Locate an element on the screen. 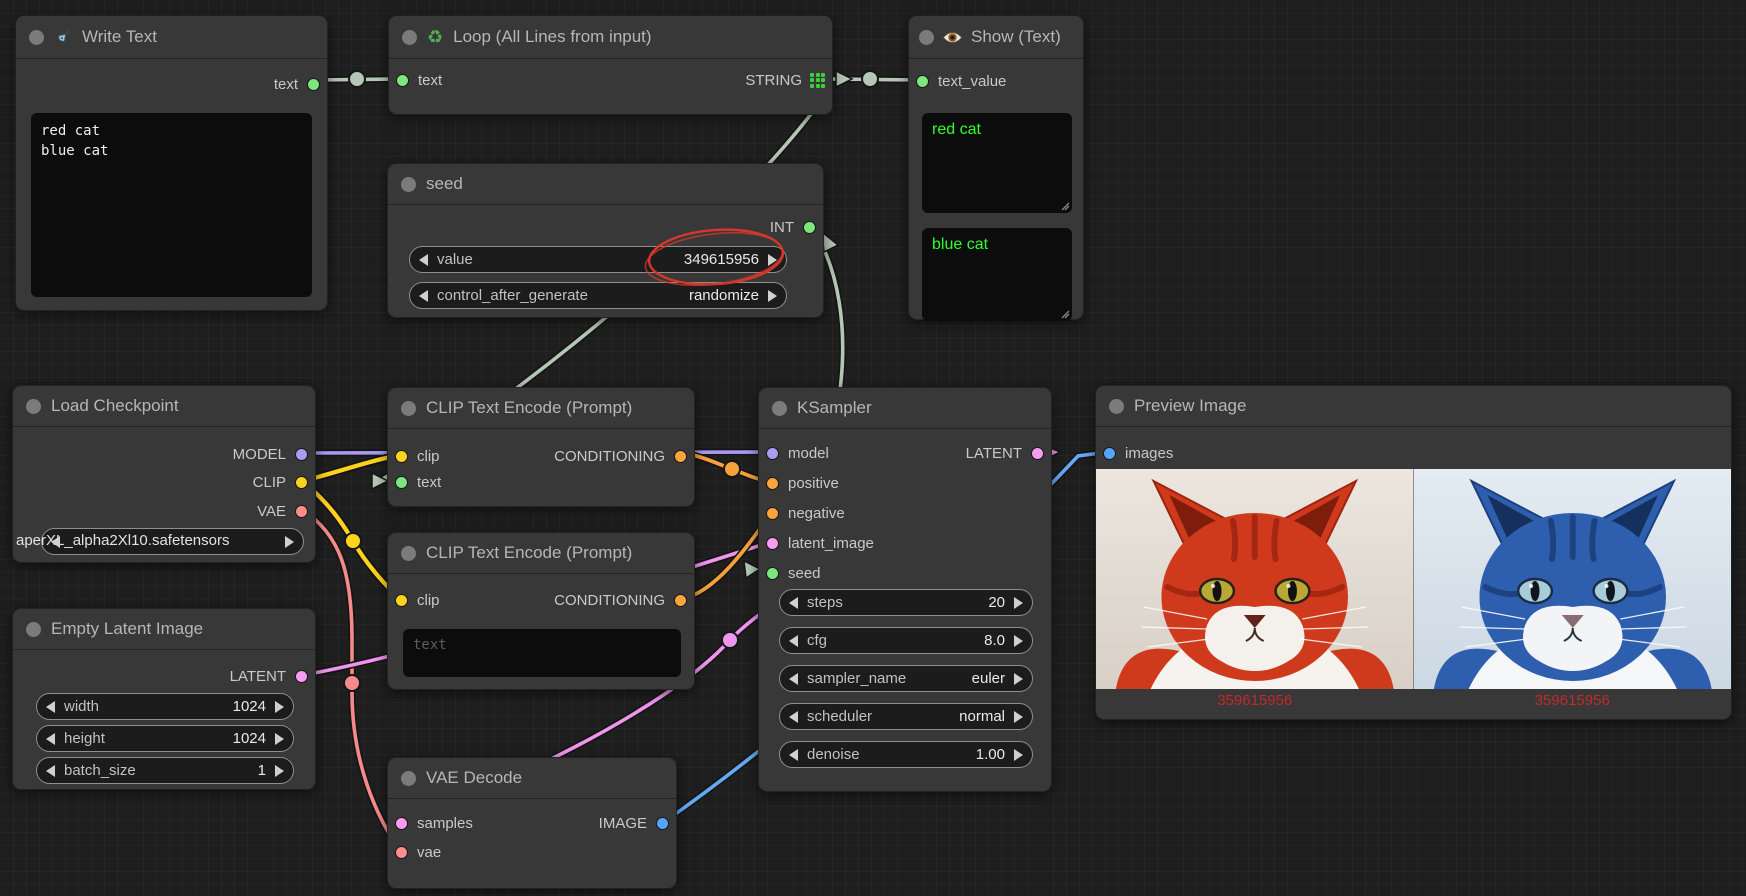 This screenshot has width=1746, height=896. text-editor: red cat blue cat is located at coordinates (171, 205).